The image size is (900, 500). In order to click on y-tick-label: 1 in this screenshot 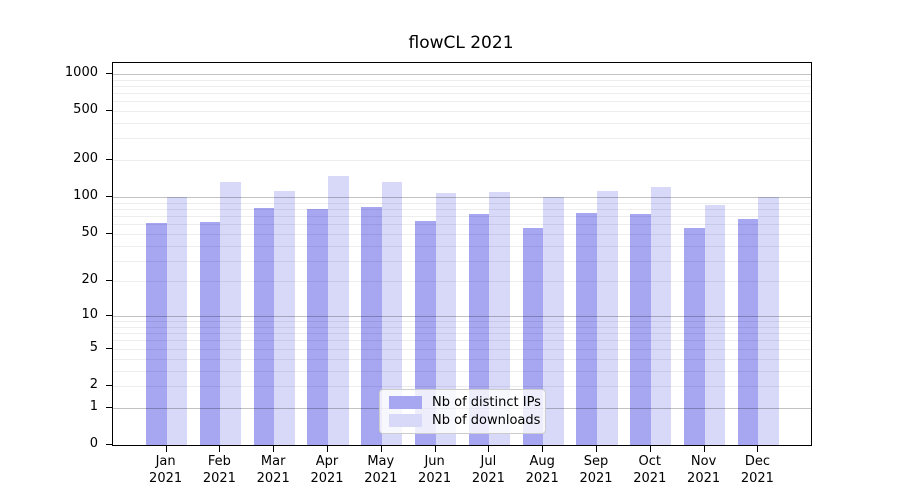, I will do `click(93, 406)`.